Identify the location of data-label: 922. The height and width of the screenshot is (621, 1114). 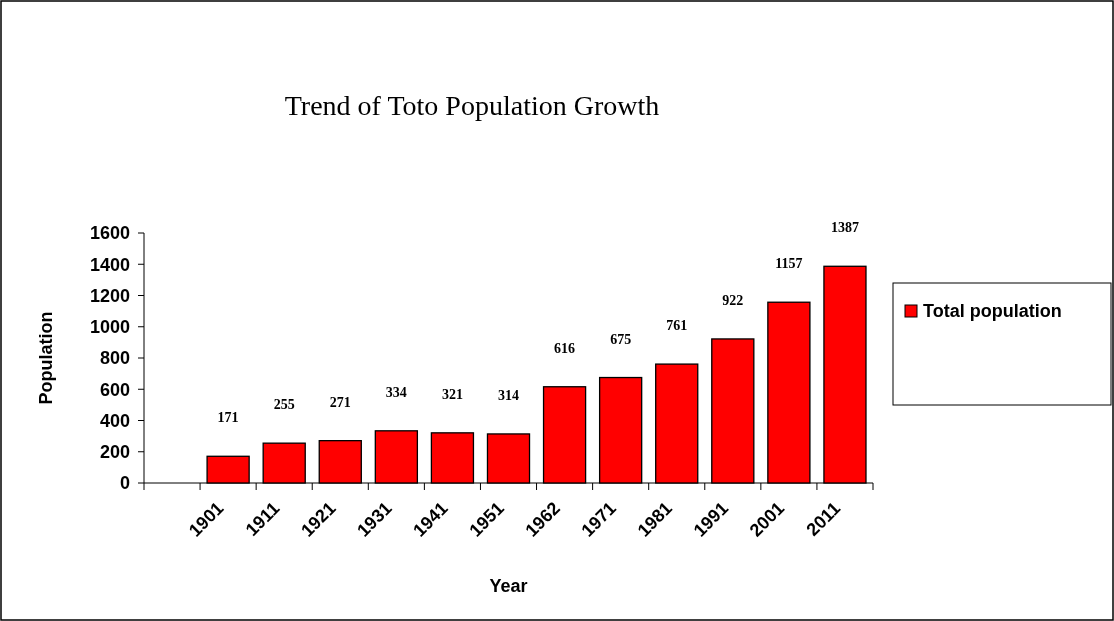
(733, 300).